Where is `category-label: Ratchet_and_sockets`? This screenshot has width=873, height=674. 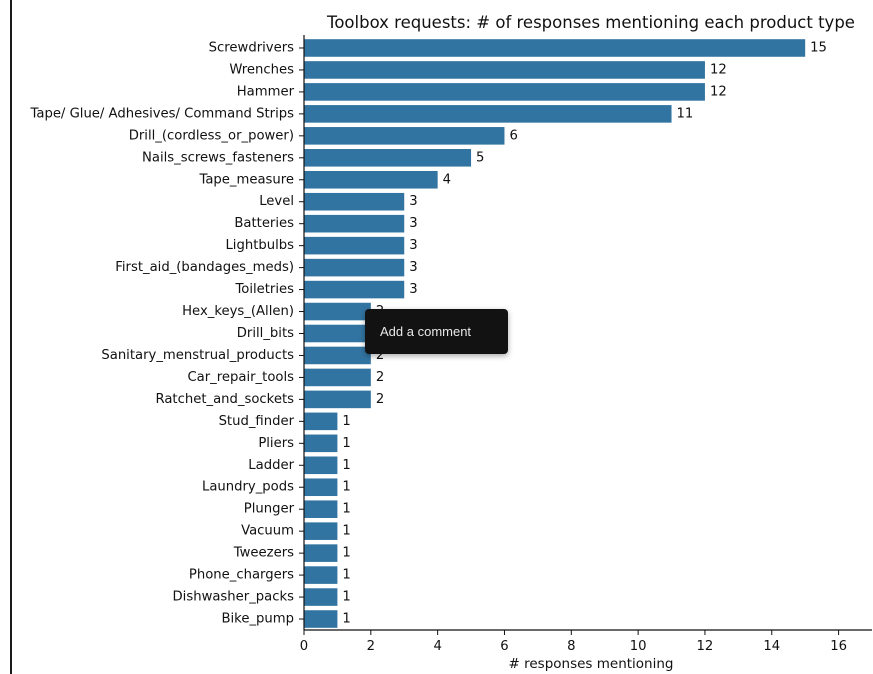 category-label: Ratchet_and_sockets is located at coordinates (224, 399).